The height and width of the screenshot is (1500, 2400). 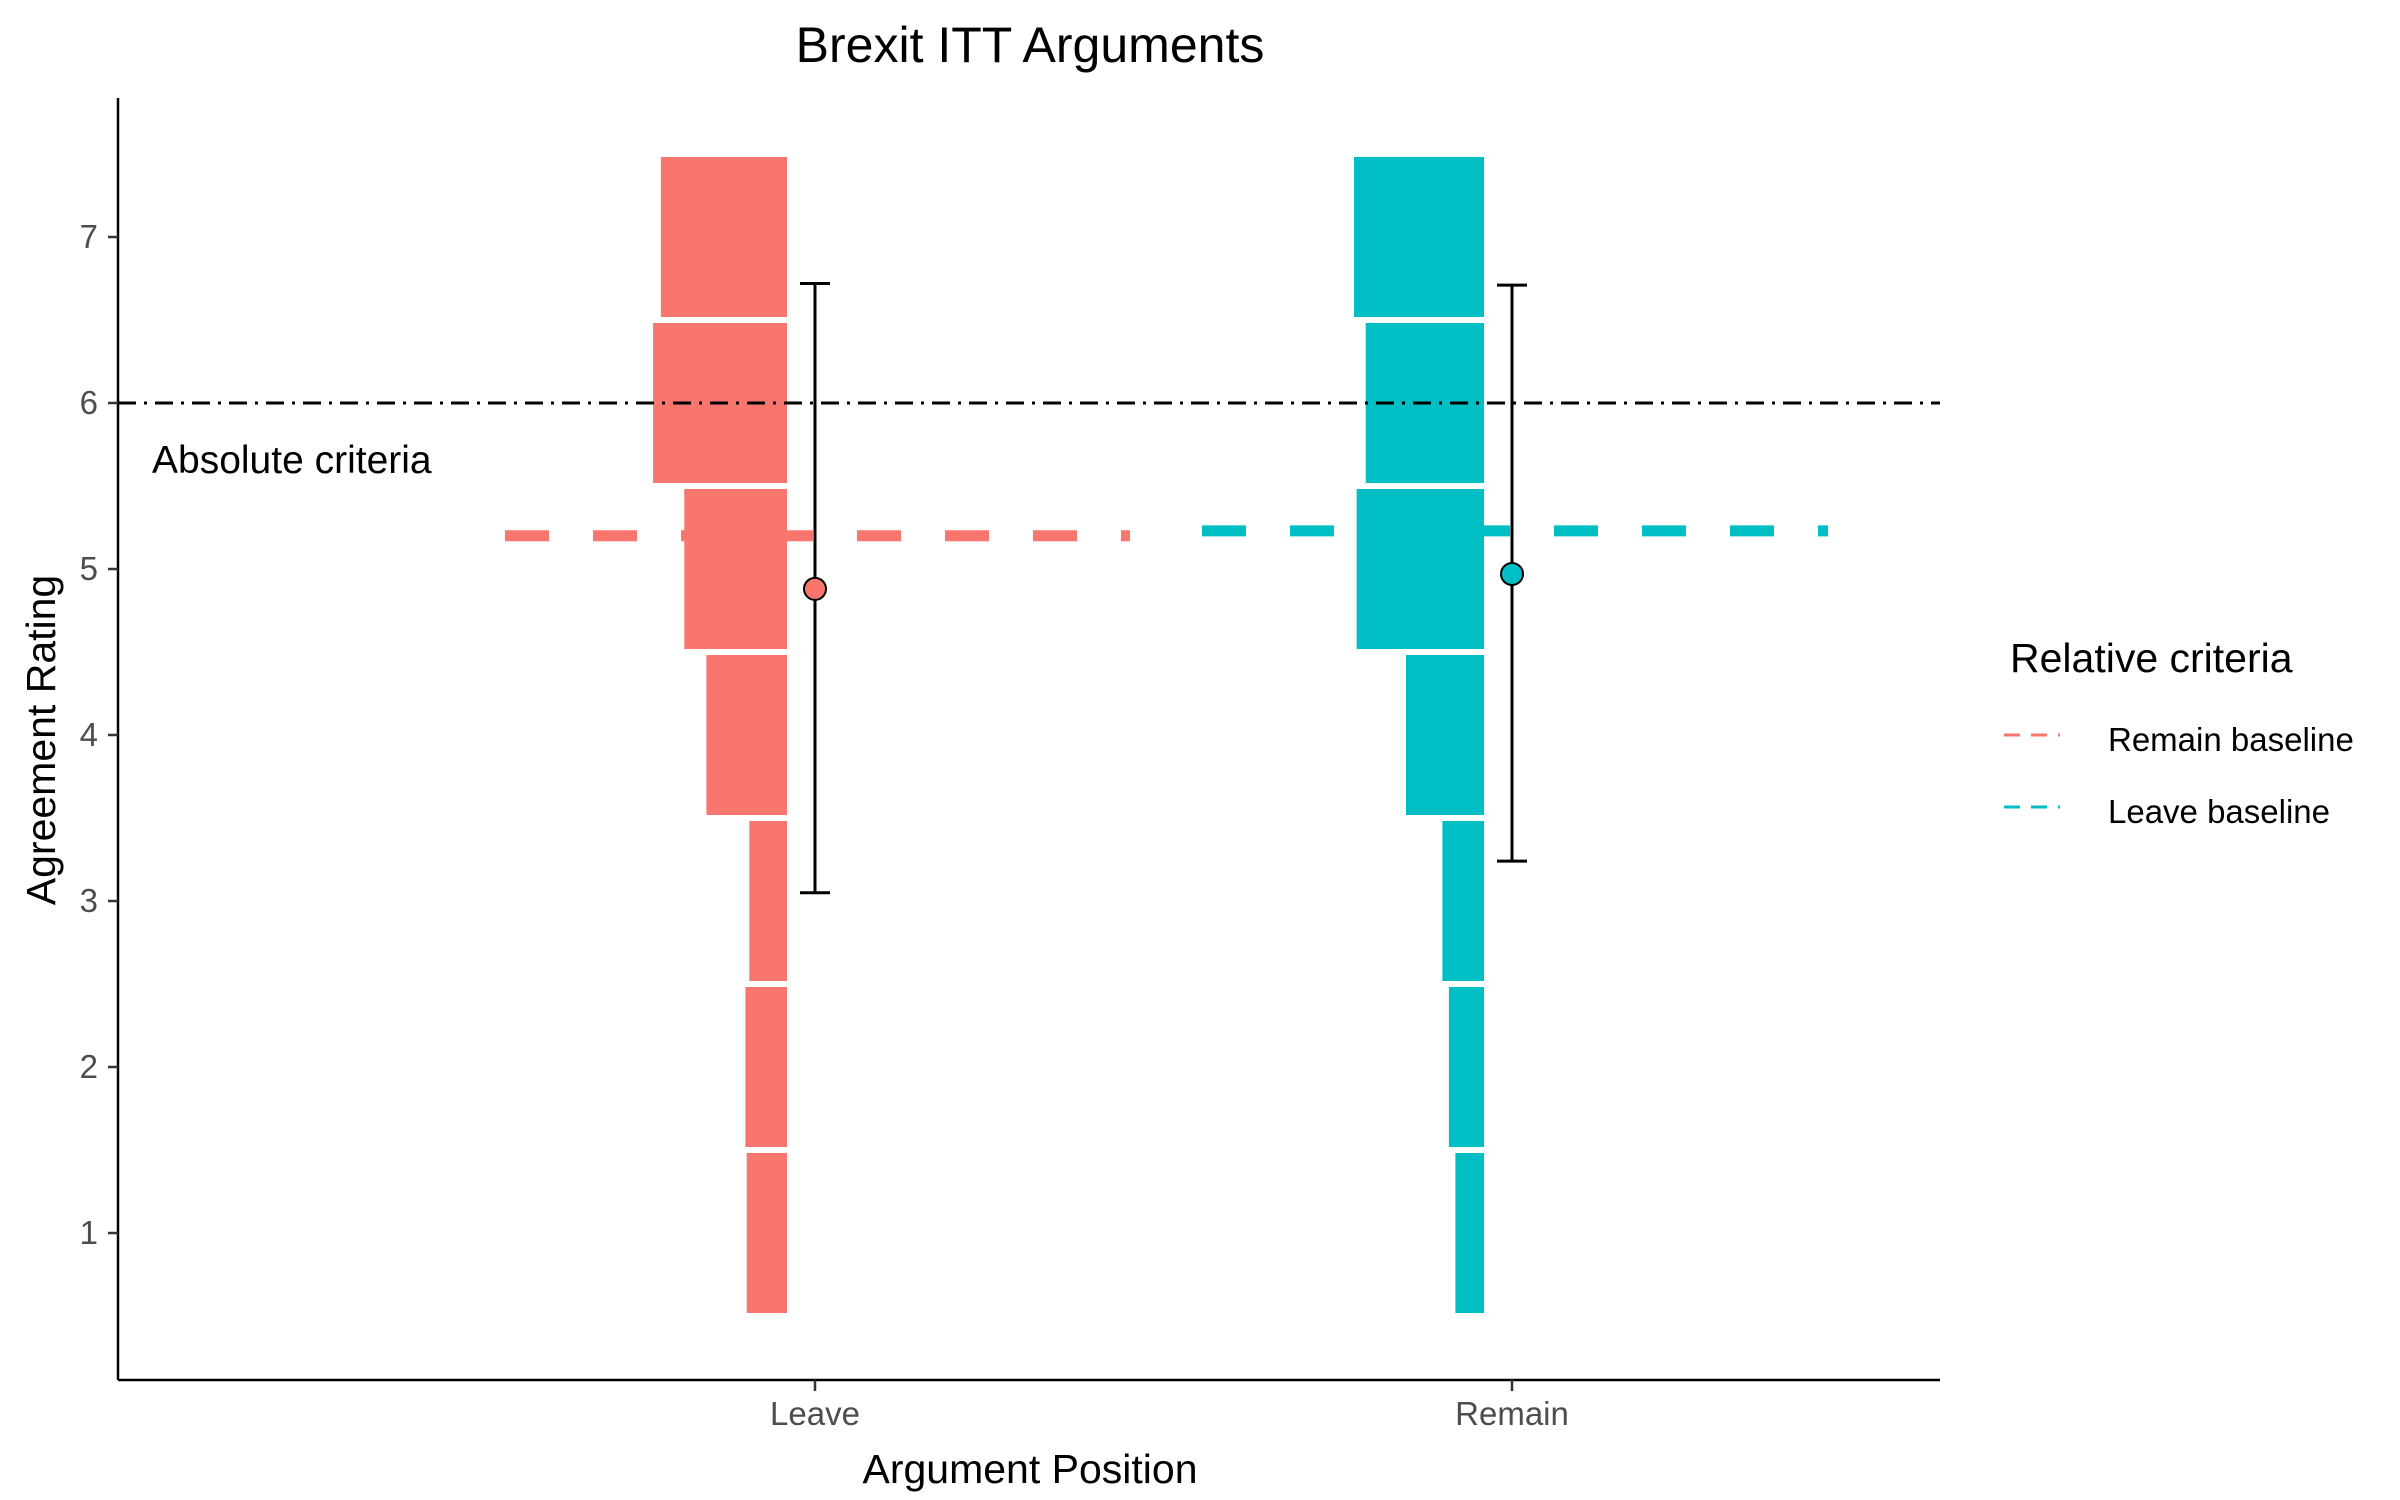 I want to click on distribution-remain, so click(x=1419, y=735).